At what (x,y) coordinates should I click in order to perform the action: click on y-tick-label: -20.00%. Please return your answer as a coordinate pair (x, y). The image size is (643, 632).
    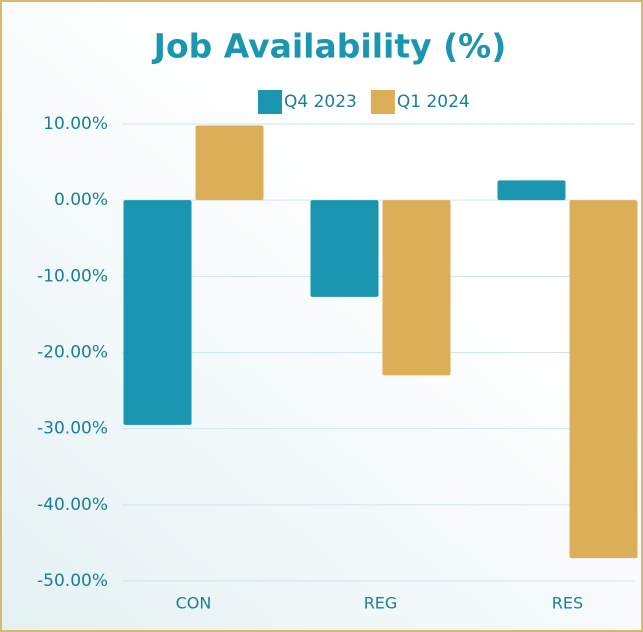
    Looking at the image, I should click on (72, 353).